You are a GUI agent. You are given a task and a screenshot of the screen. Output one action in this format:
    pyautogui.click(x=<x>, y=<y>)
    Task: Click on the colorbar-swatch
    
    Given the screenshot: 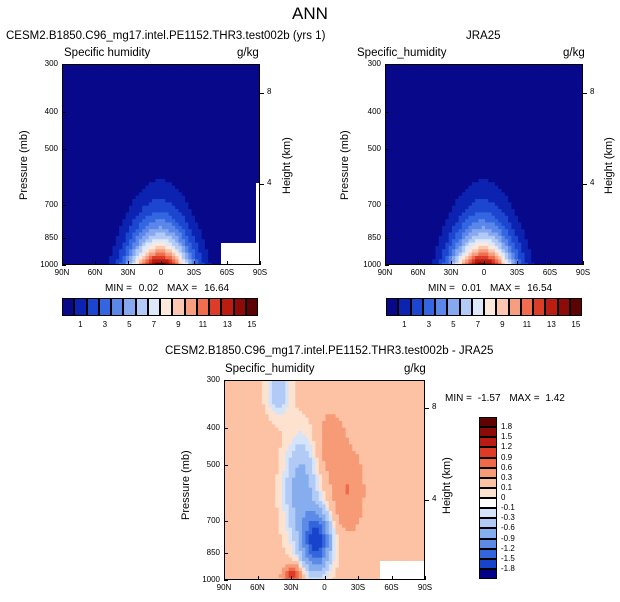 What is the action you would take?
    pyautogui.click(x=92, y=307)
    